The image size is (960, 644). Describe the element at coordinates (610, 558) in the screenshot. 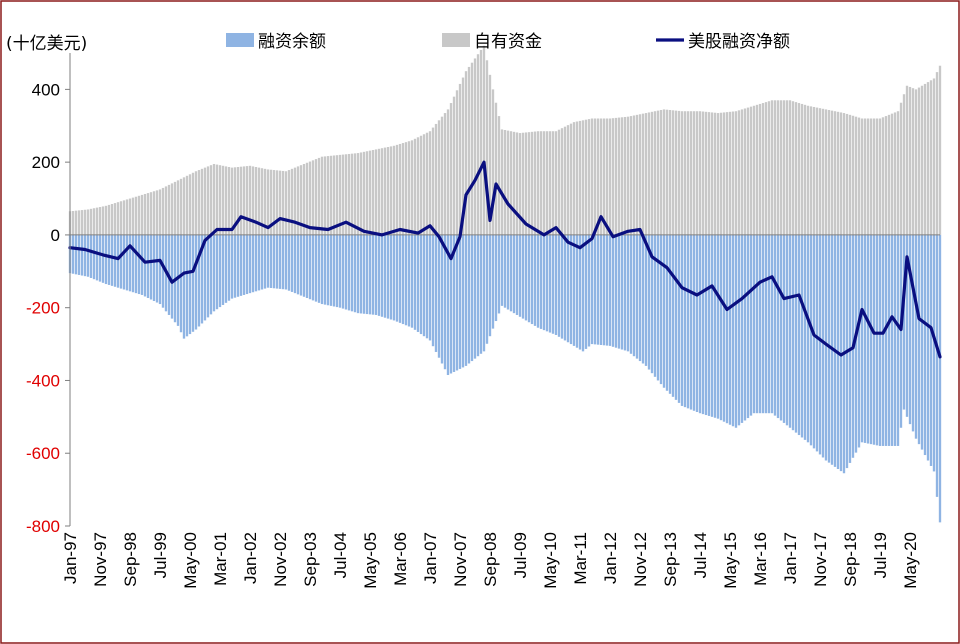

I see `x-tick-label: Jan-12` at that location.